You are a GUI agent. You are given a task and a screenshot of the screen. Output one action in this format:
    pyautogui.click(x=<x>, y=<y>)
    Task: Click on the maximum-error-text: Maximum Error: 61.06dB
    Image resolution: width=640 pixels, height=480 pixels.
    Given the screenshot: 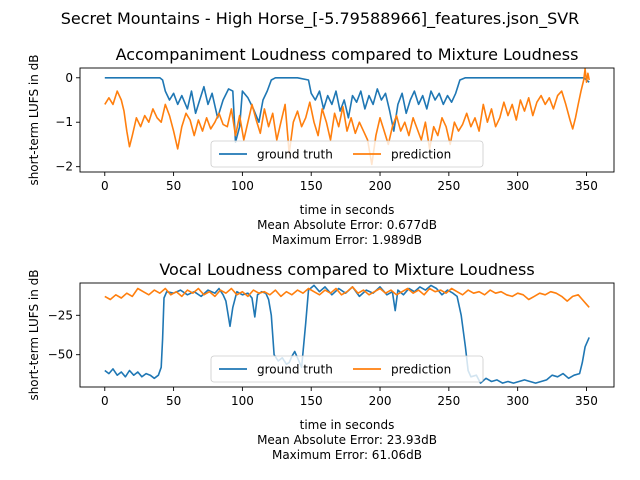 What is the action you would take?
    pyautogui.click(x=347, y=455)
    